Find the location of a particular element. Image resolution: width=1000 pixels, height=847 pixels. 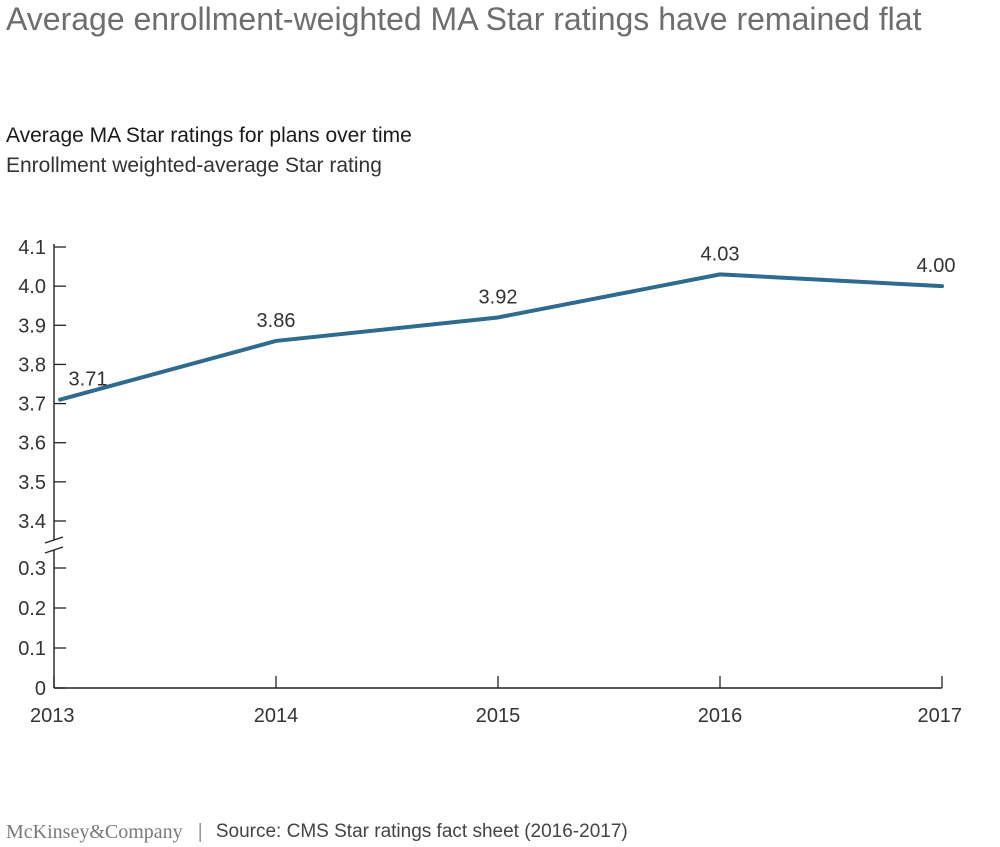

data-label: 3.86 is located at coordinates (276, 321).